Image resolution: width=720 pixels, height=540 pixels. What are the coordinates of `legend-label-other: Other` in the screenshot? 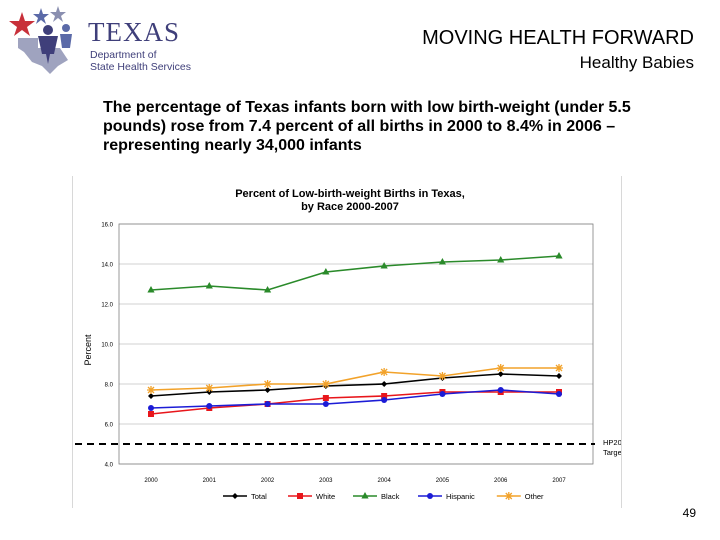 It's located at (534, 496).